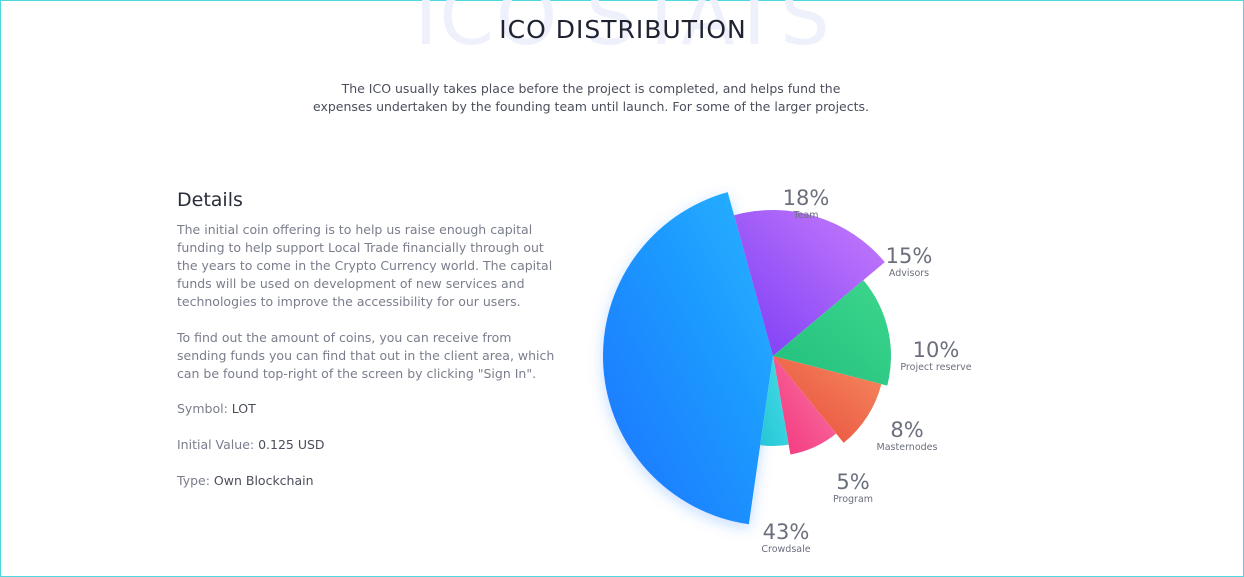  Describe the element at coordinates (216, 444) in the screenshot. I see `initial-value-label: Initial Value:` at that location.